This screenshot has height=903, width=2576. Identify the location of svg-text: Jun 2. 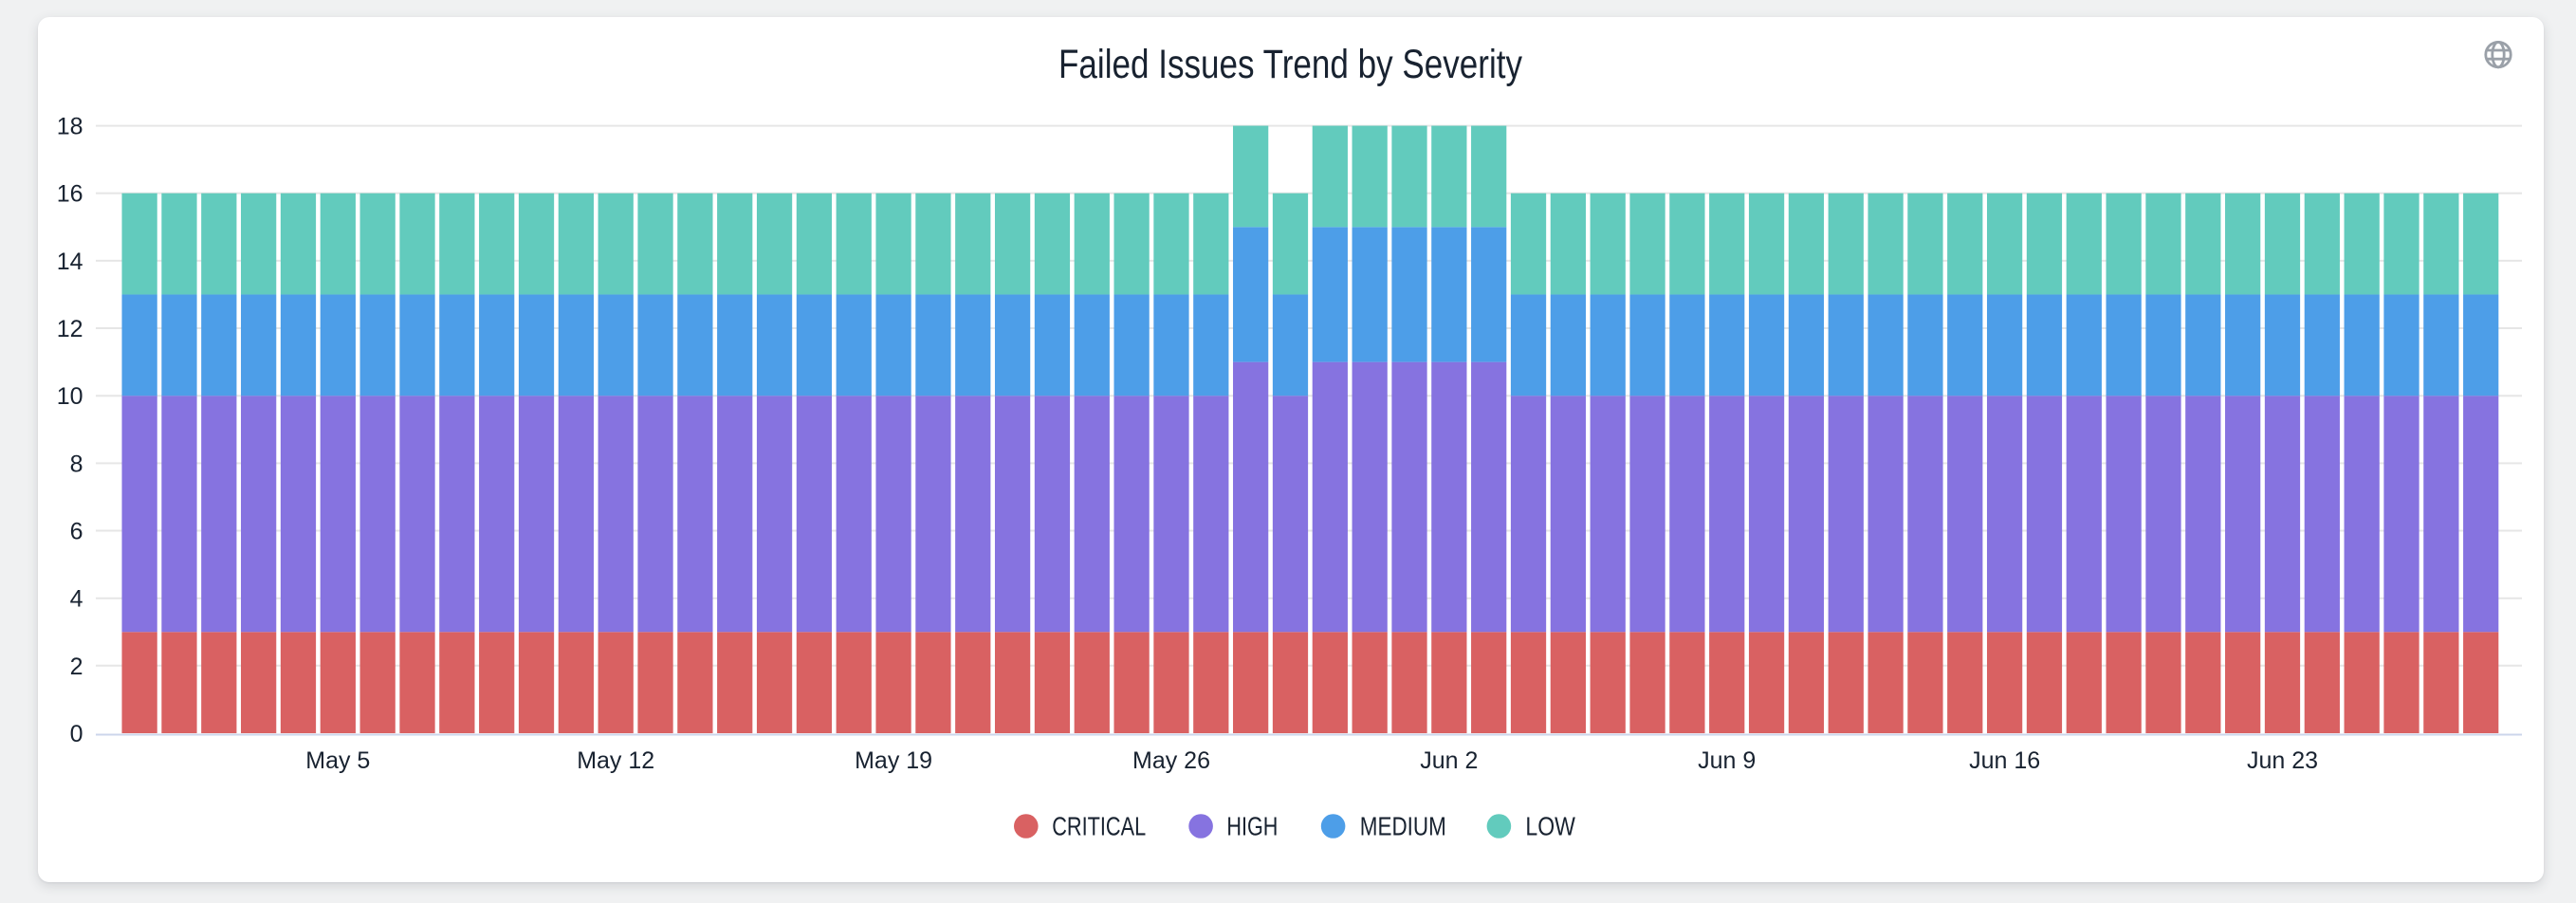
(1449, 760).